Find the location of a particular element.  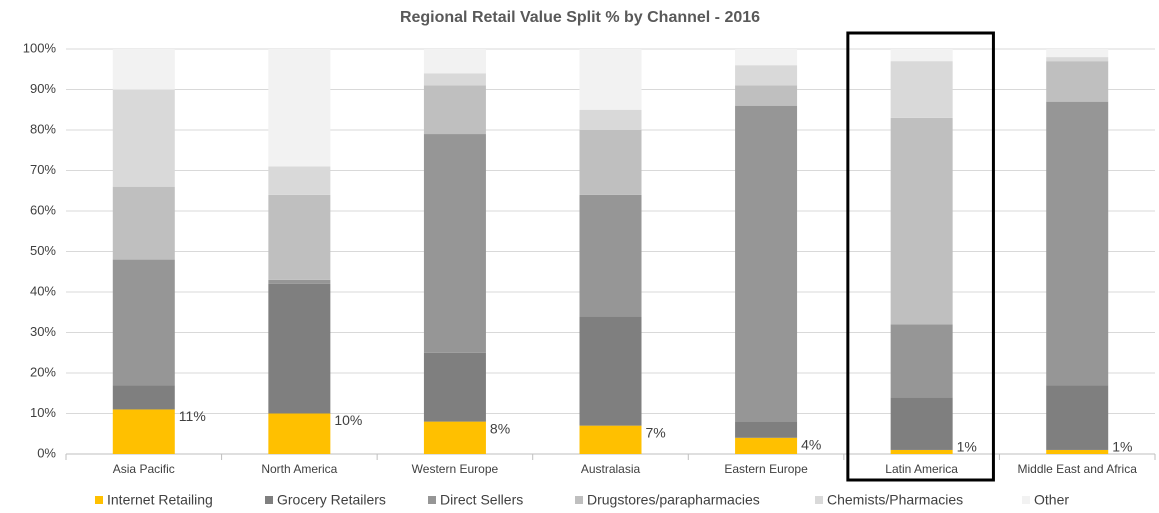

x-tick-label: Eastern Europe is located at coordinates (766, 469).